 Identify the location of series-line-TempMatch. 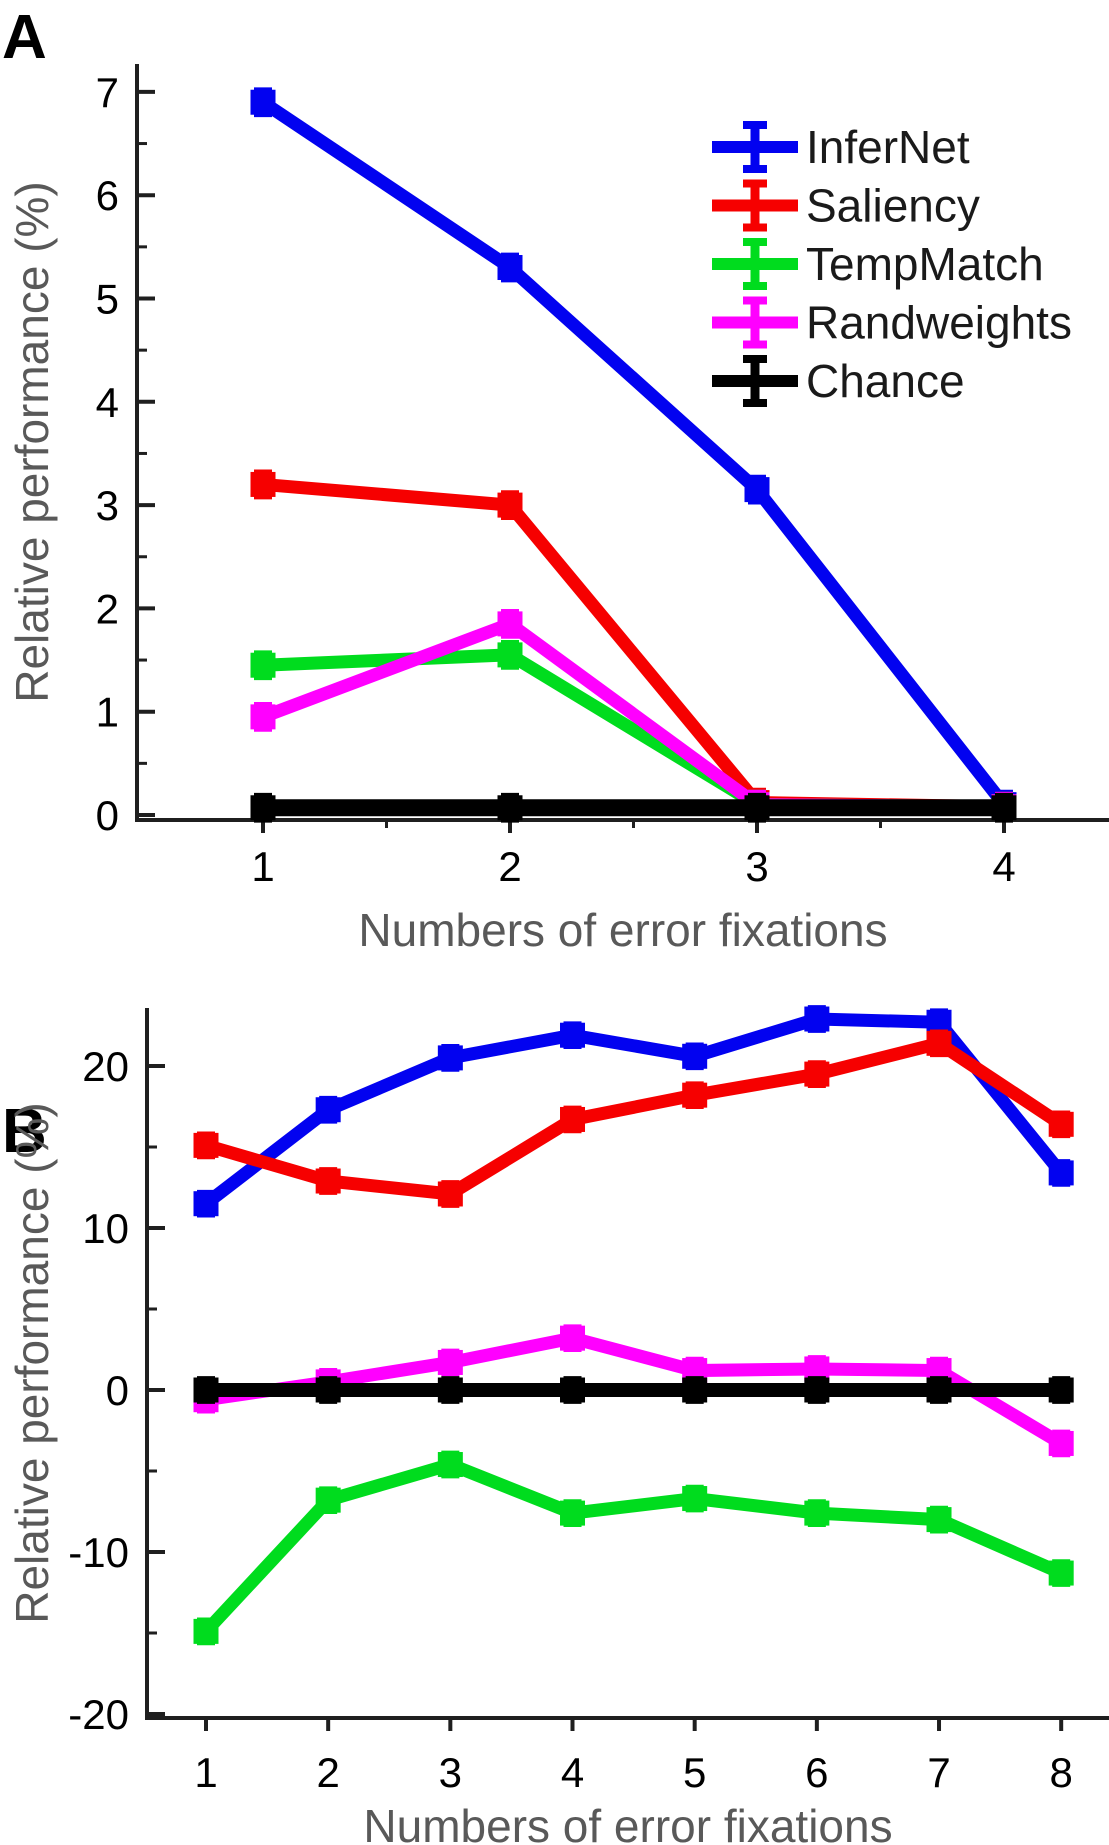
(632, 1546).